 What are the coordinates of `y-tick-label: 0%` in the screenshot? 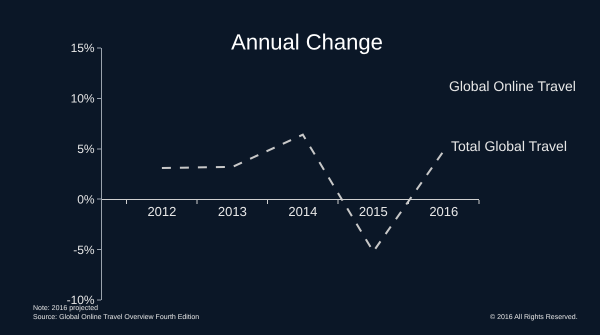 It's located at (86, 199).